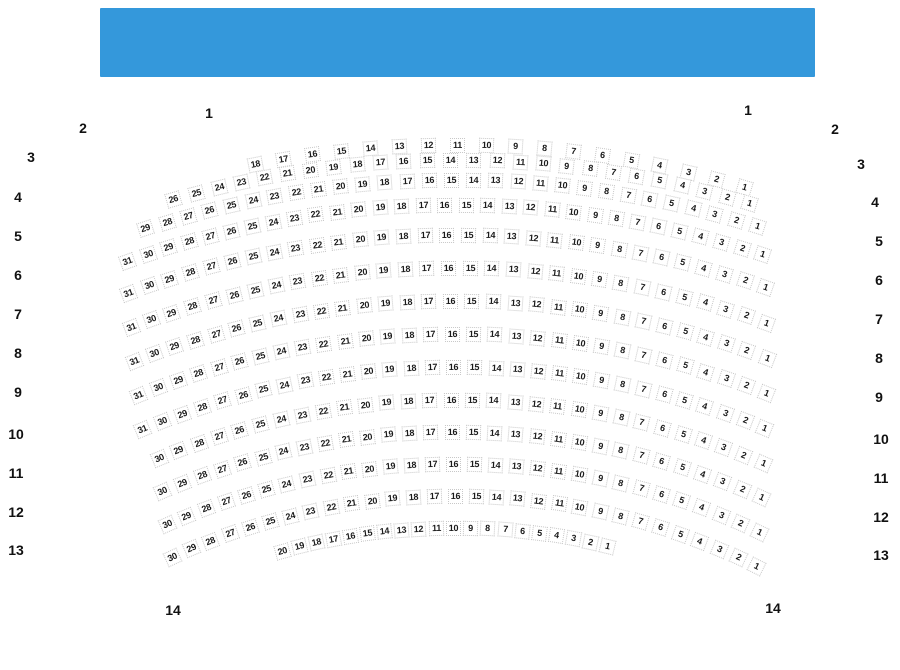  What do you see at coordinates (148, 254) in the screenshot?
I see `seat: 30` at bounding box center [148, 254].